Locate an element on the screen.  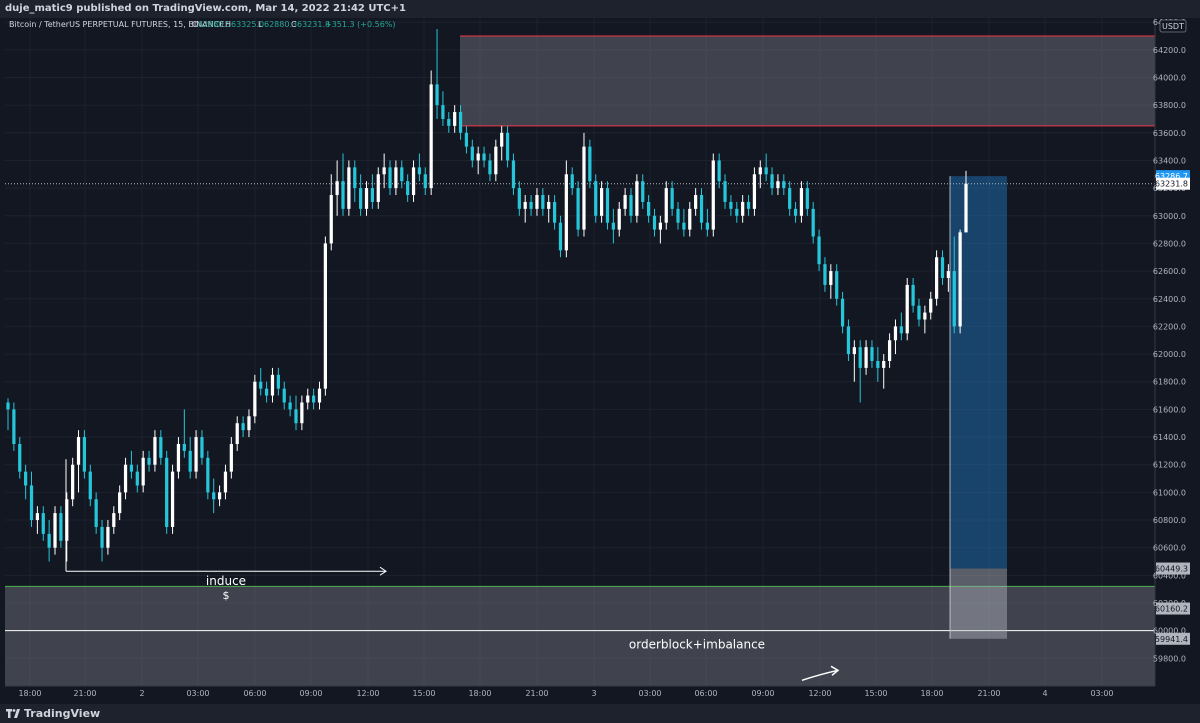
ohlc-value: 62880.3 is located at coordinates (280, 24).